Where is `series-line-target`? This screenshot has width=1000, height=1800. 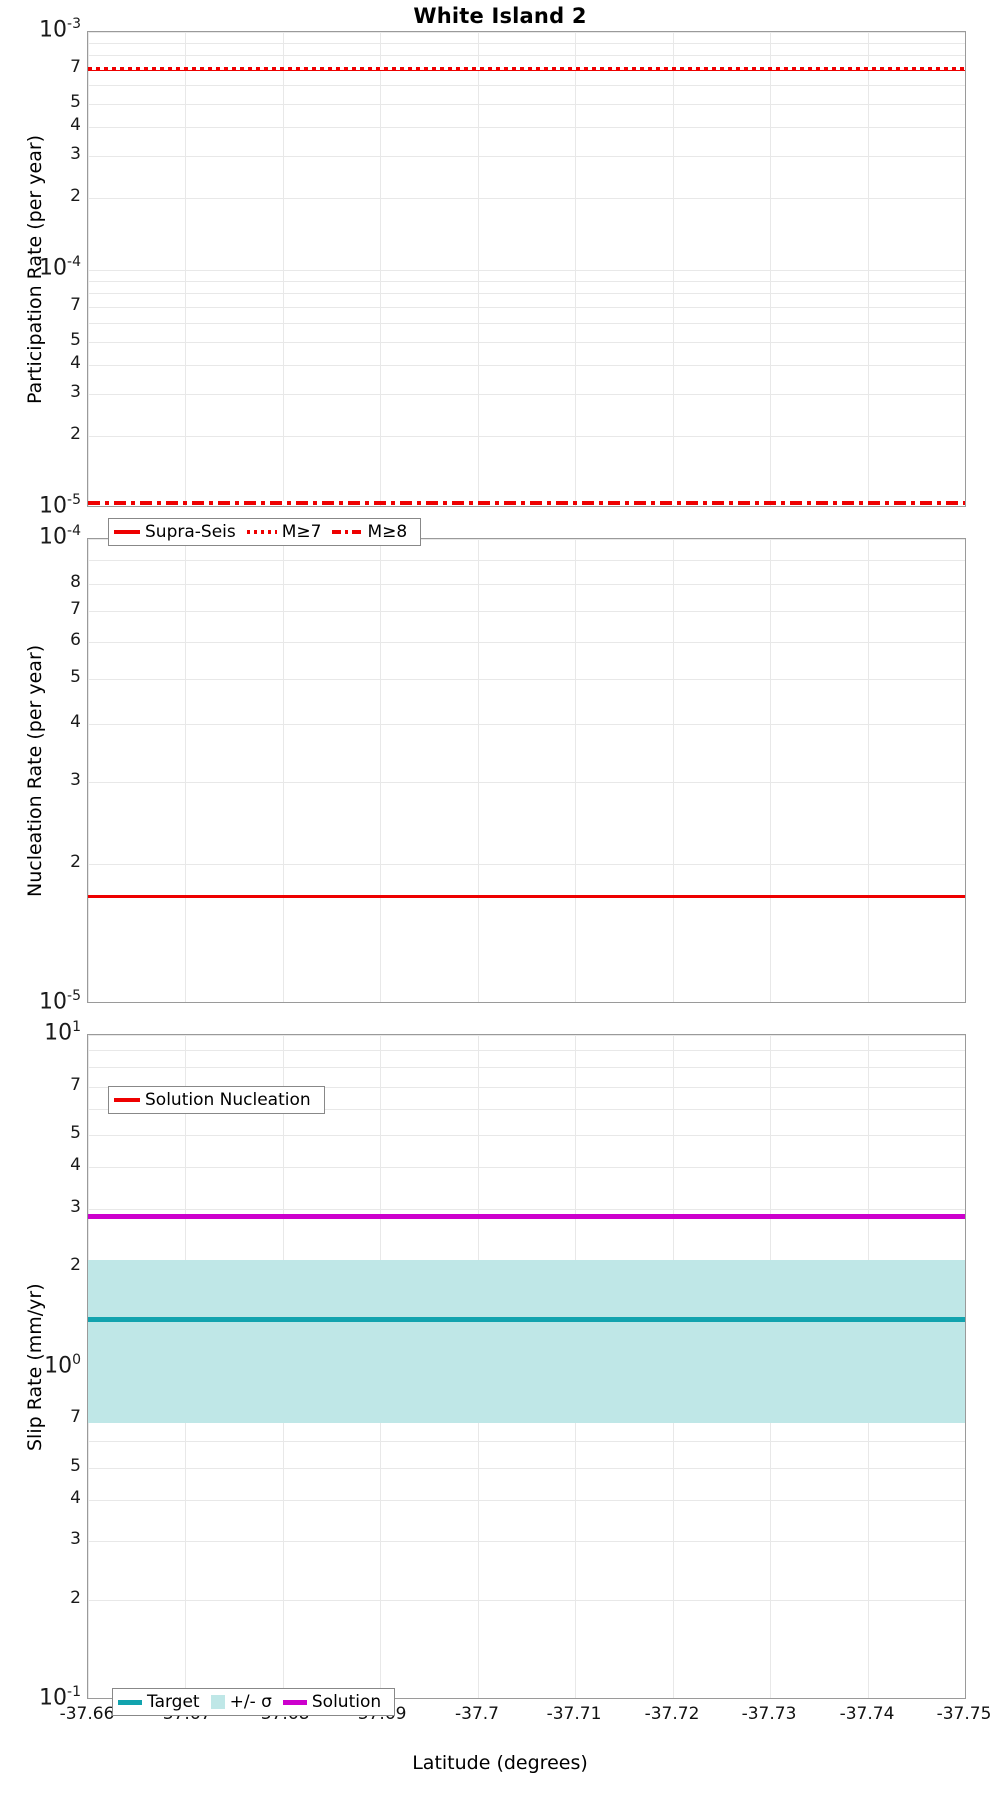 series-line-target is located at coordinates (526, 1319).